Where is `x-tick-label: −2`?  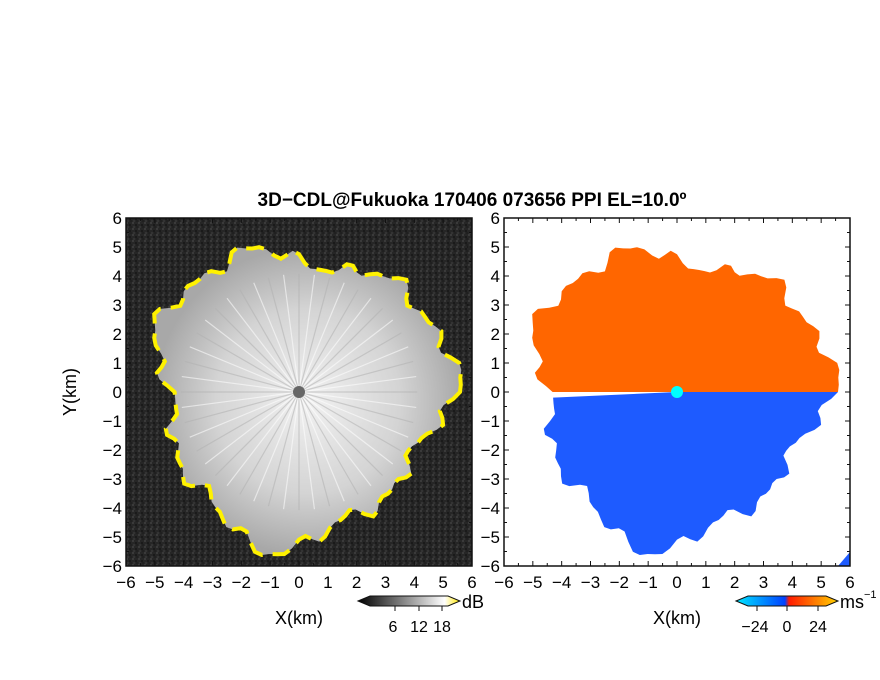
x-tick-label: −2 is located at coordinates (241, 582).